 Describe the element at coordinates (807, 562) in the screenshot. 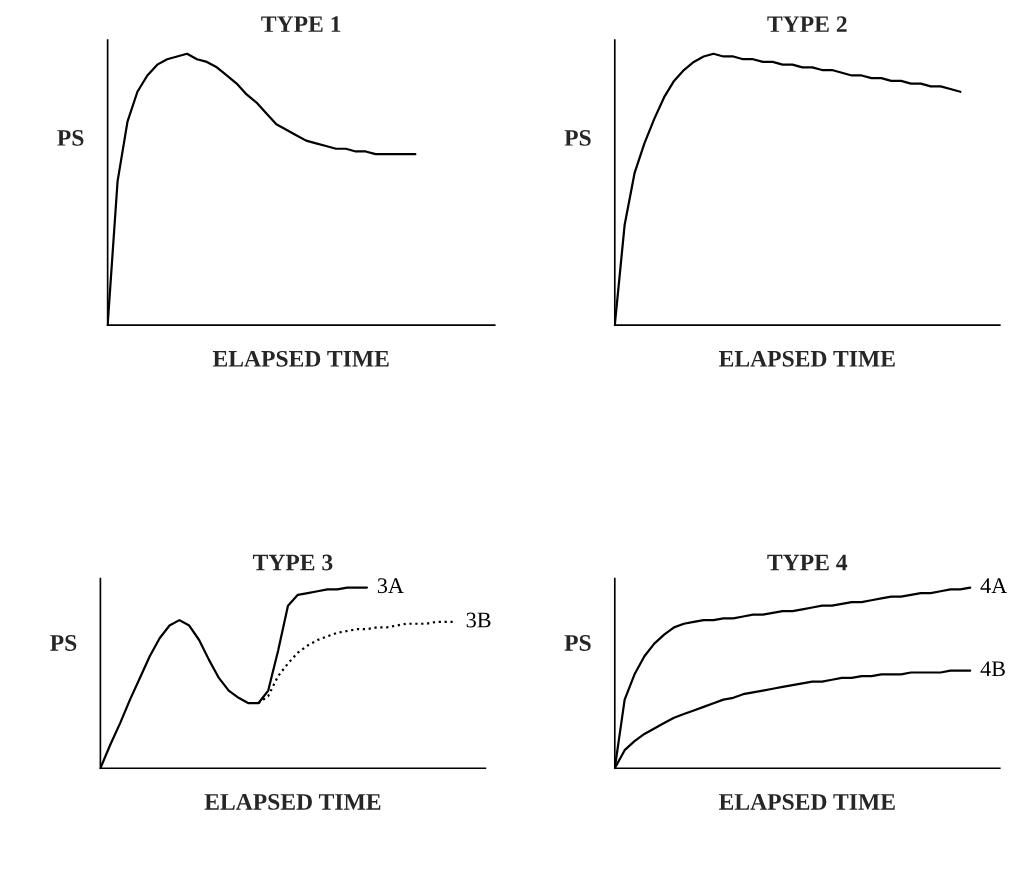

I see `chart-title: TYPE 4` at that location.